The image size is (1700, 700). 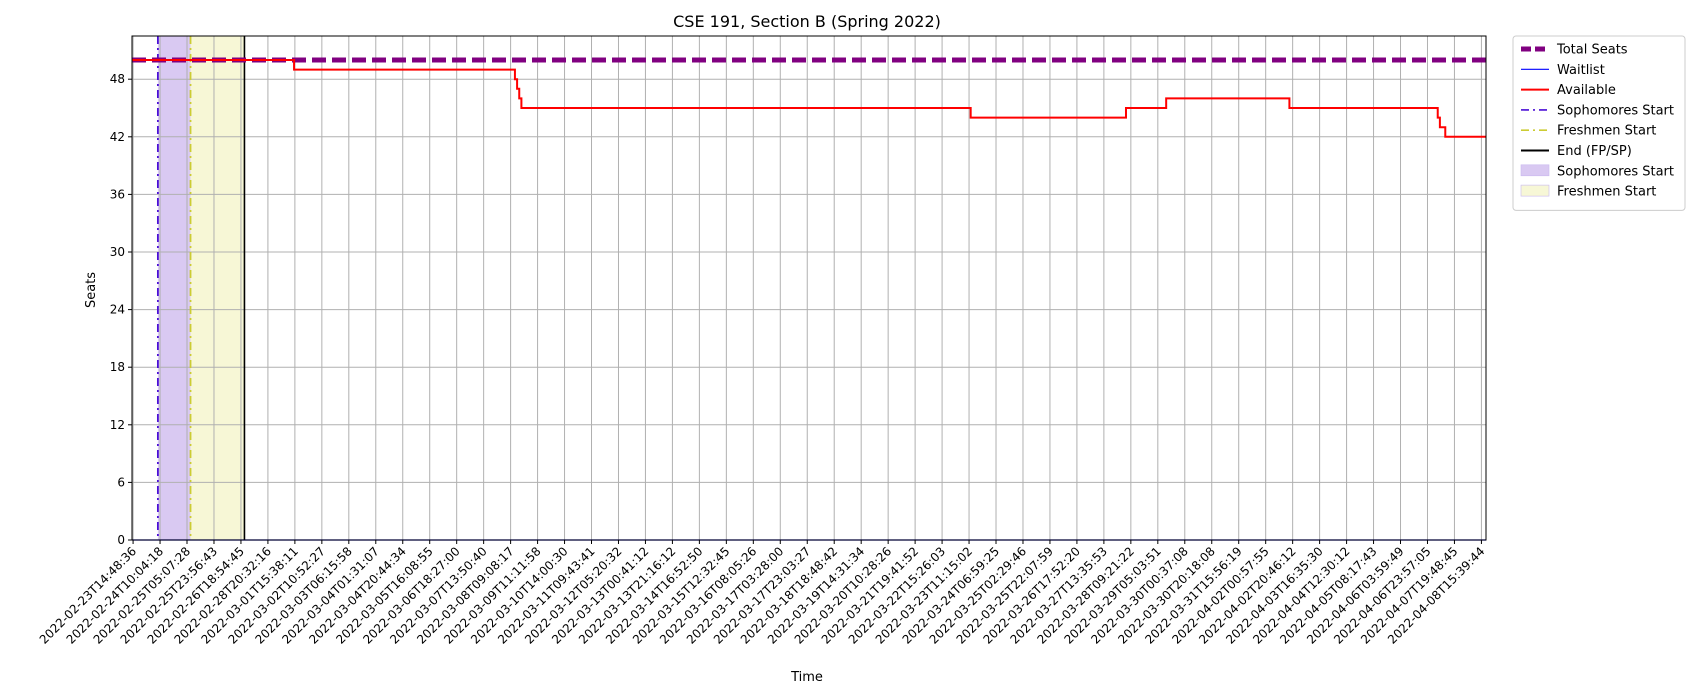 I want to click on legend-label: End (FP/SP), so click(x=1594, y=151).